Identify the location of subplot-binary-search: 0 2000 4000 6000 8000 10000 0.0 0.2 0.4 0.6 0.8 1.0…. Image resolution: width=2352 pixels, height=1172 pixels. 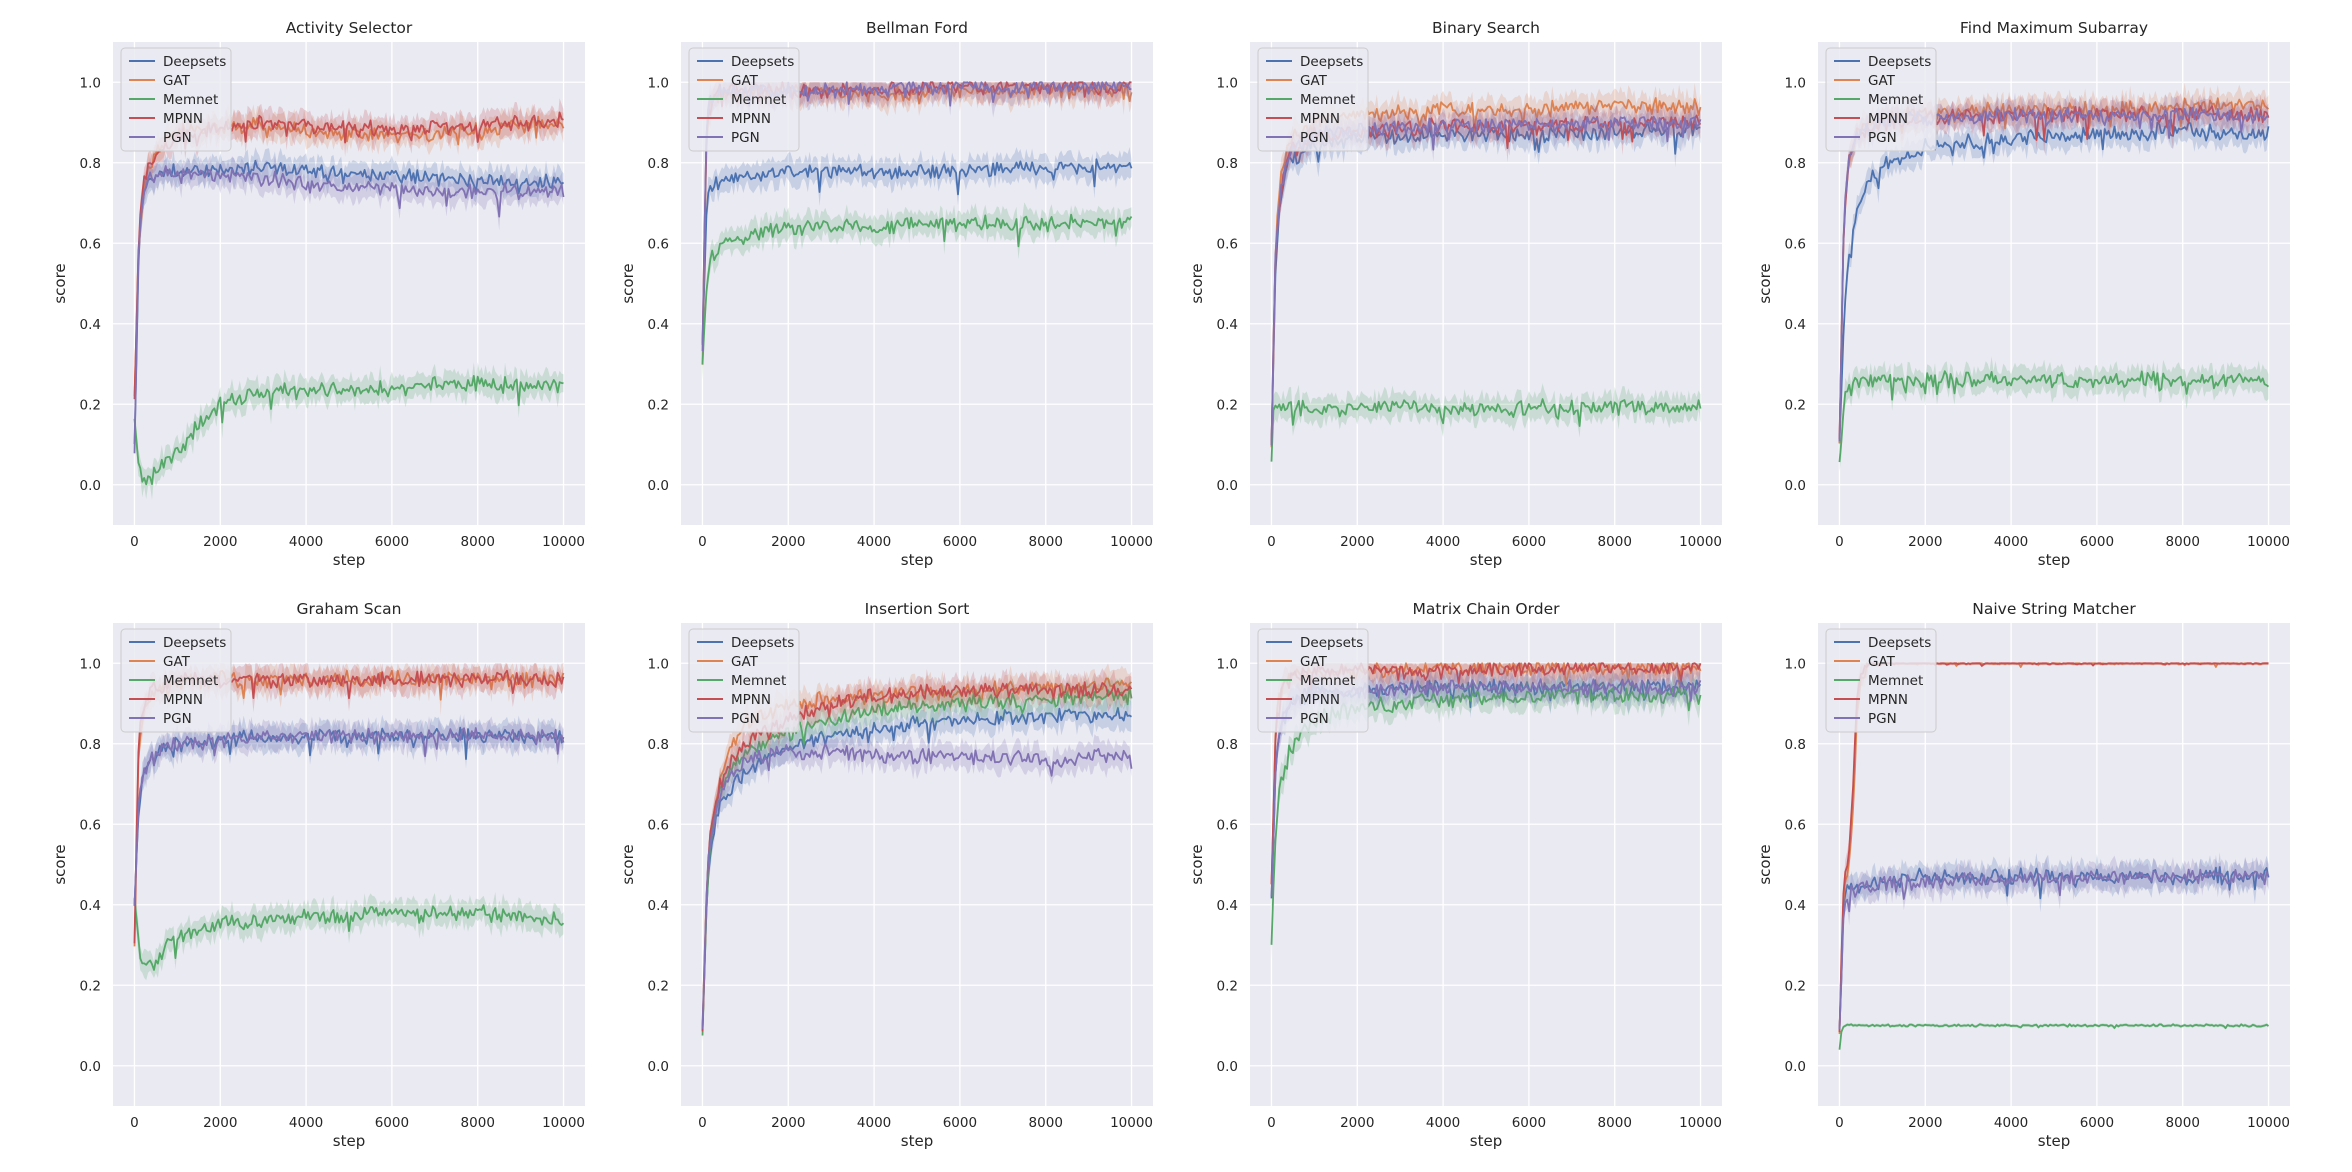
(1455, 294).